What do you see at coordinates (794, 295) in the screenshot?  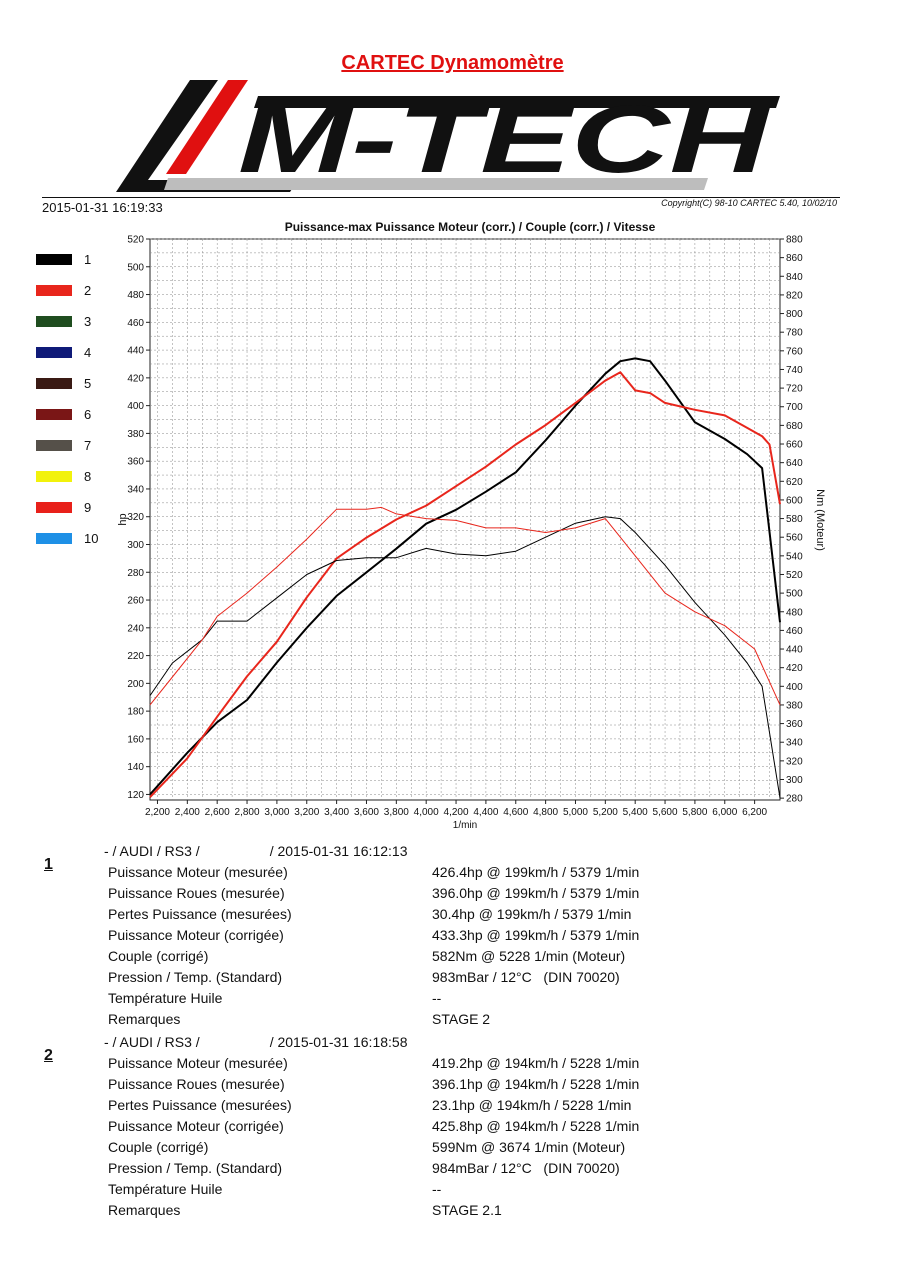 I see `y2-tick-label: 820` at bounding box center [794, 295].